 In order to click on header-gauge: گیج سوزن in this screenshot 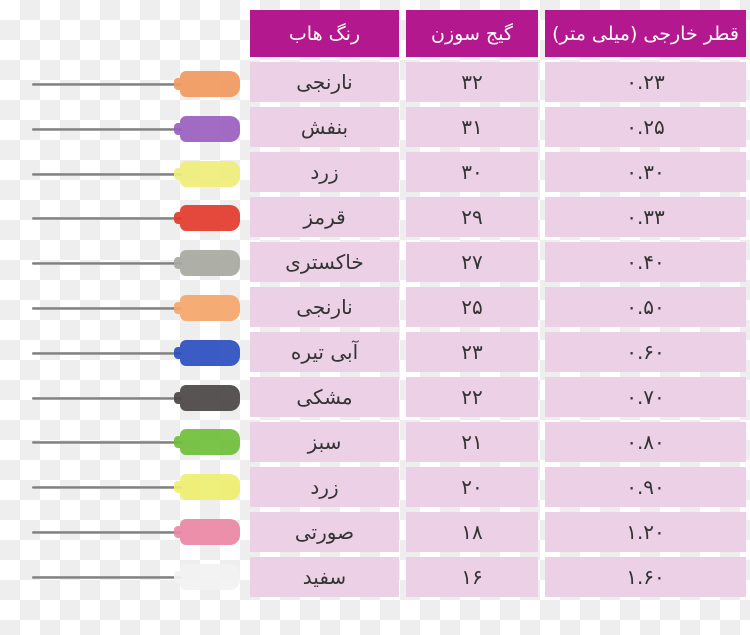, I will do `click(472, 33)`.